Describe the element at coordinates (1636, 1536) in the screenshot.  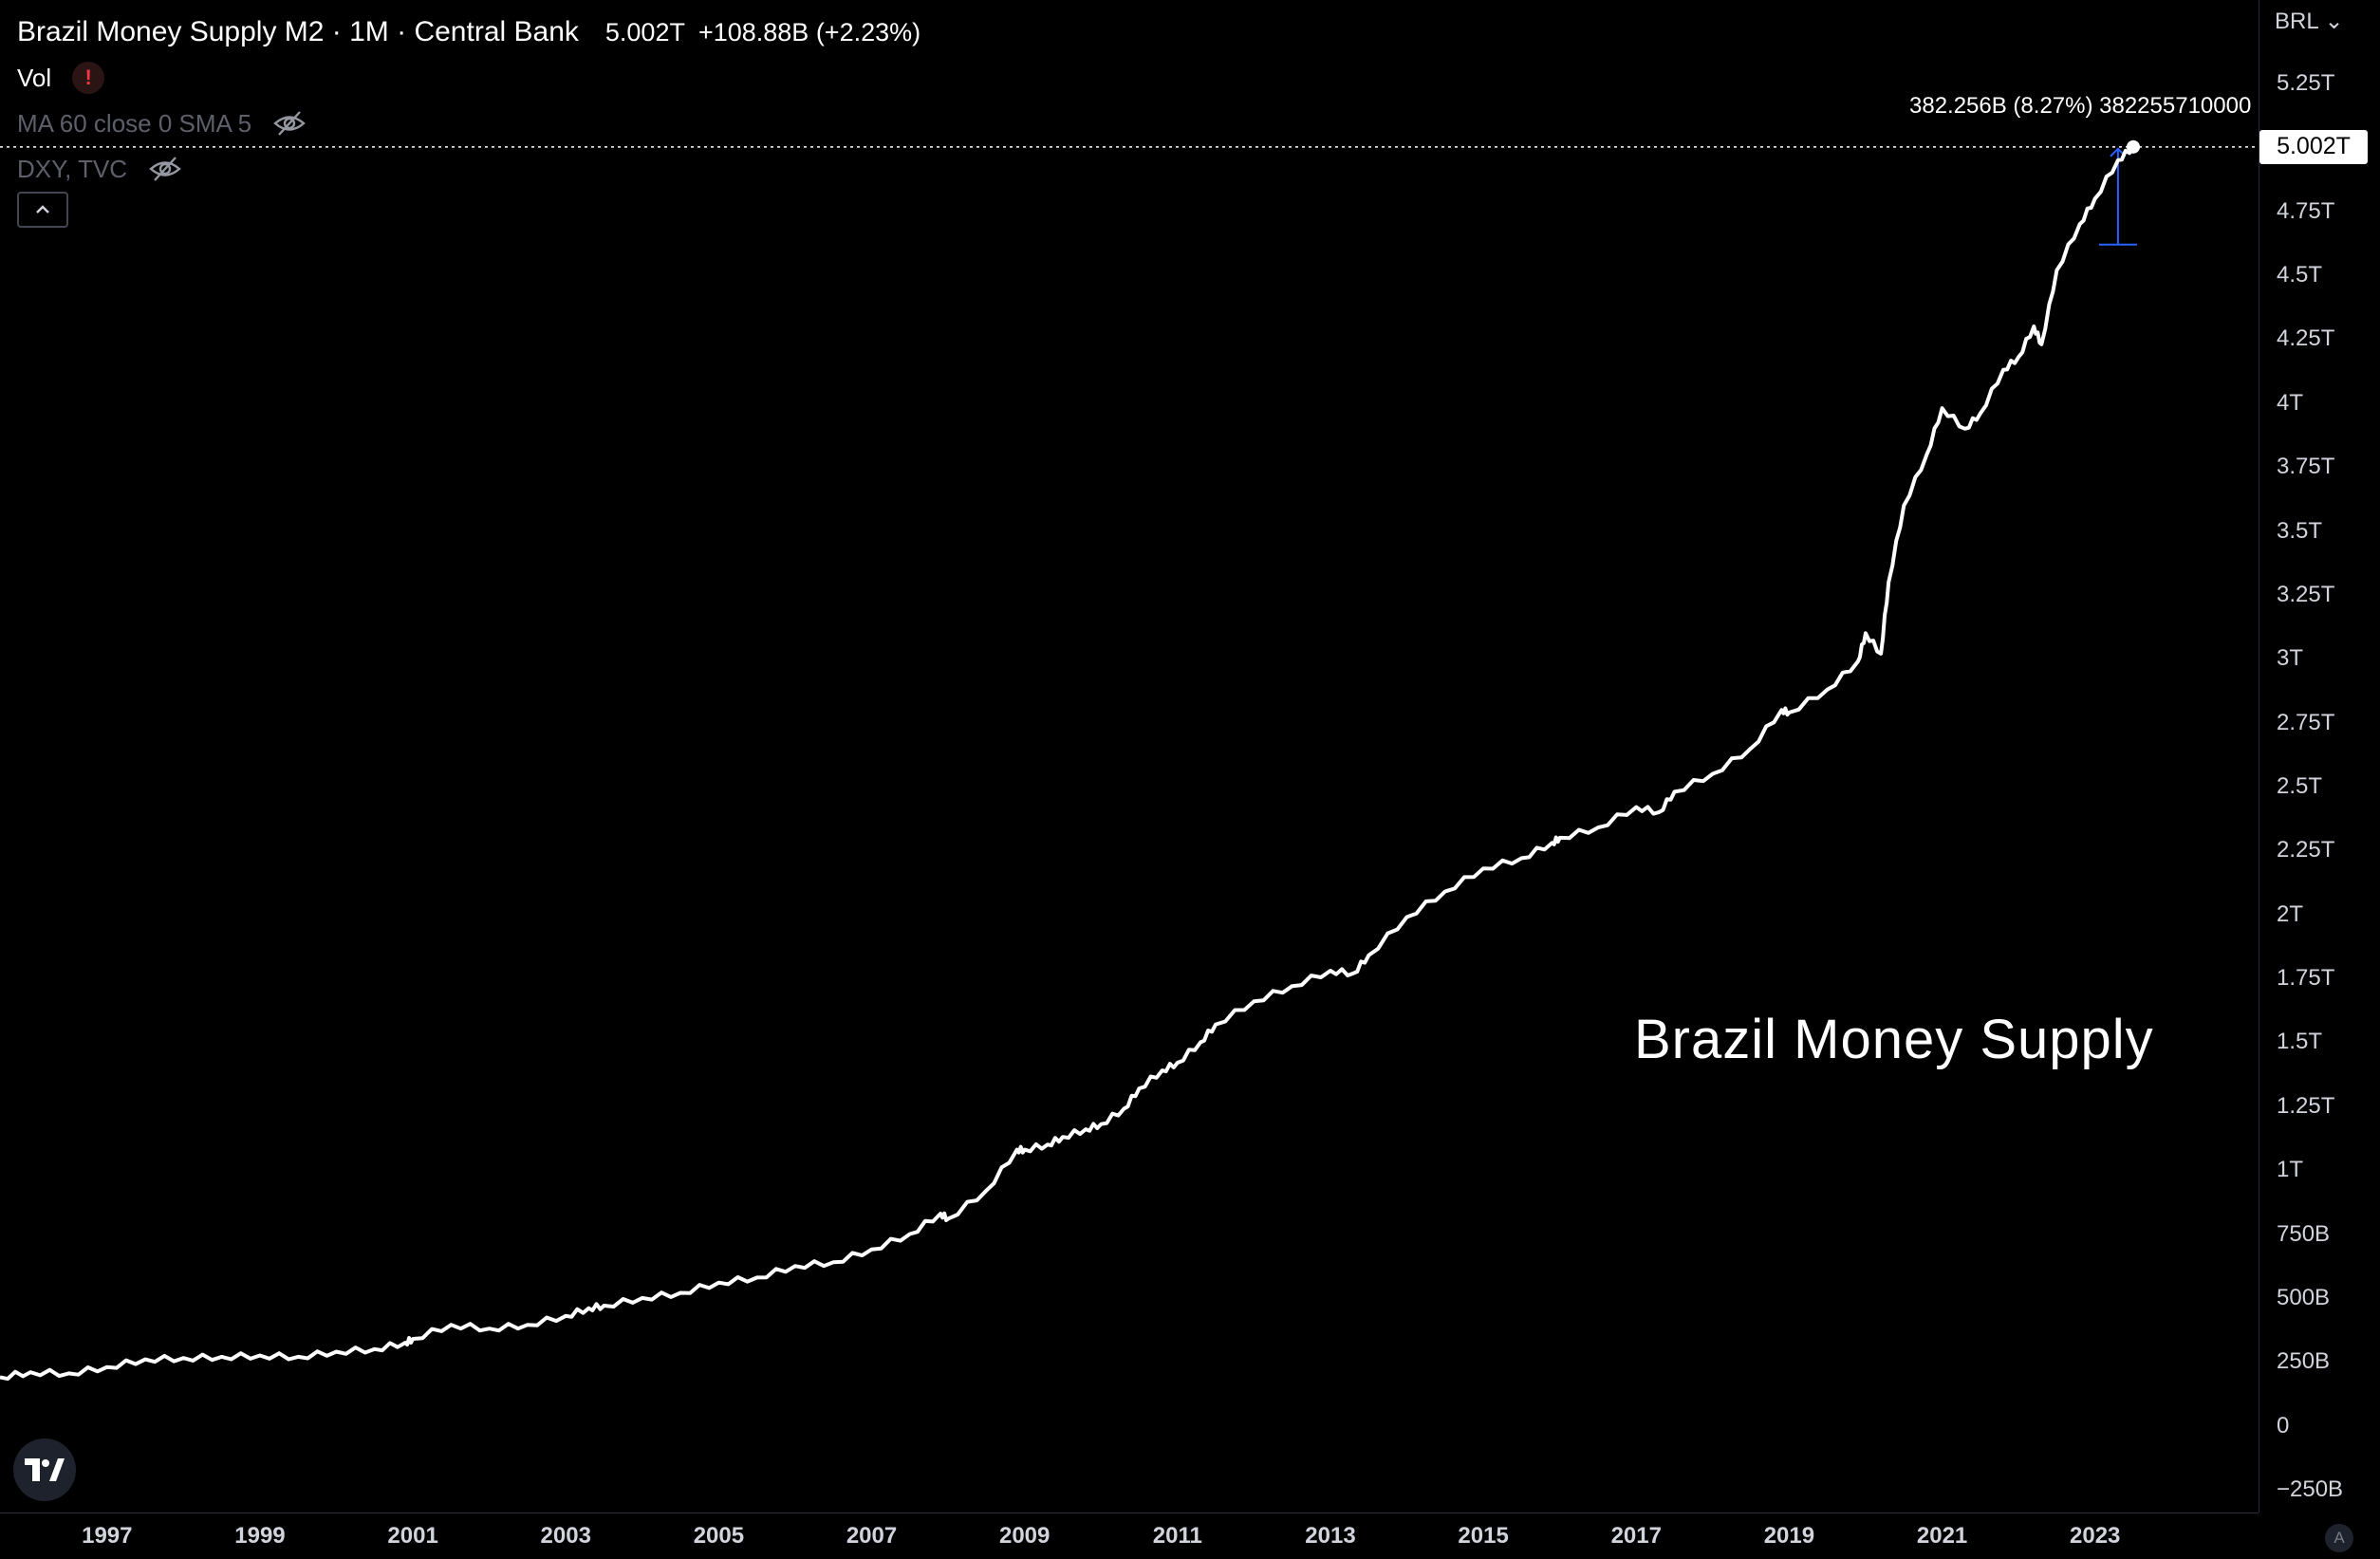
I see `time-axis-tick: 2017` at that location.